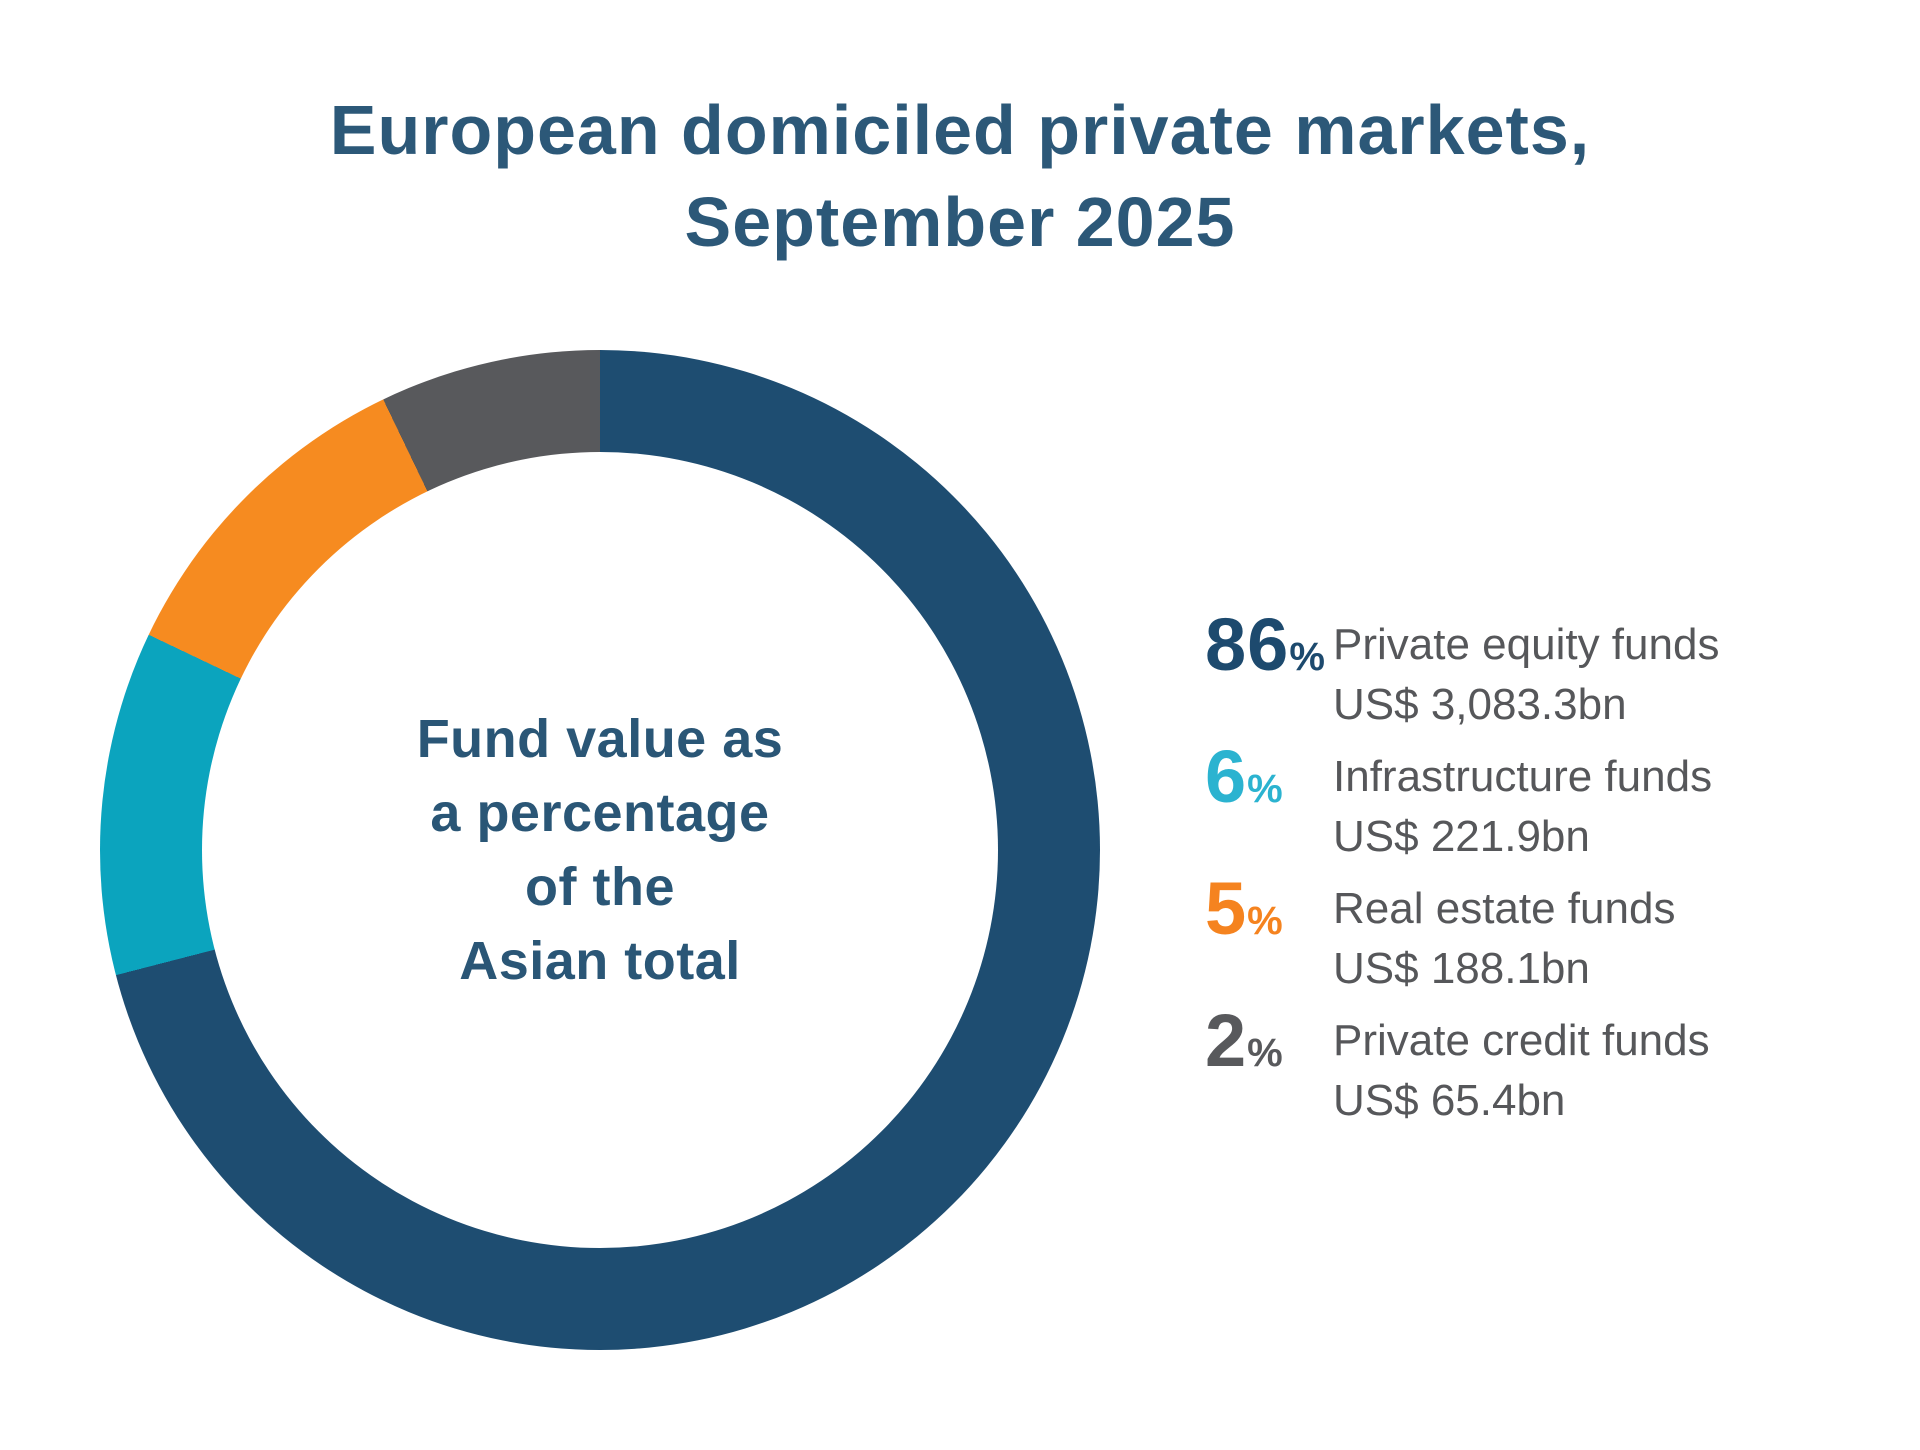 The image size is (1920, 1450). Describe the element at coordinates (1480, 704) in the screenshot. I see `legend-label-value: US$ 3,083.3bn` at that location.